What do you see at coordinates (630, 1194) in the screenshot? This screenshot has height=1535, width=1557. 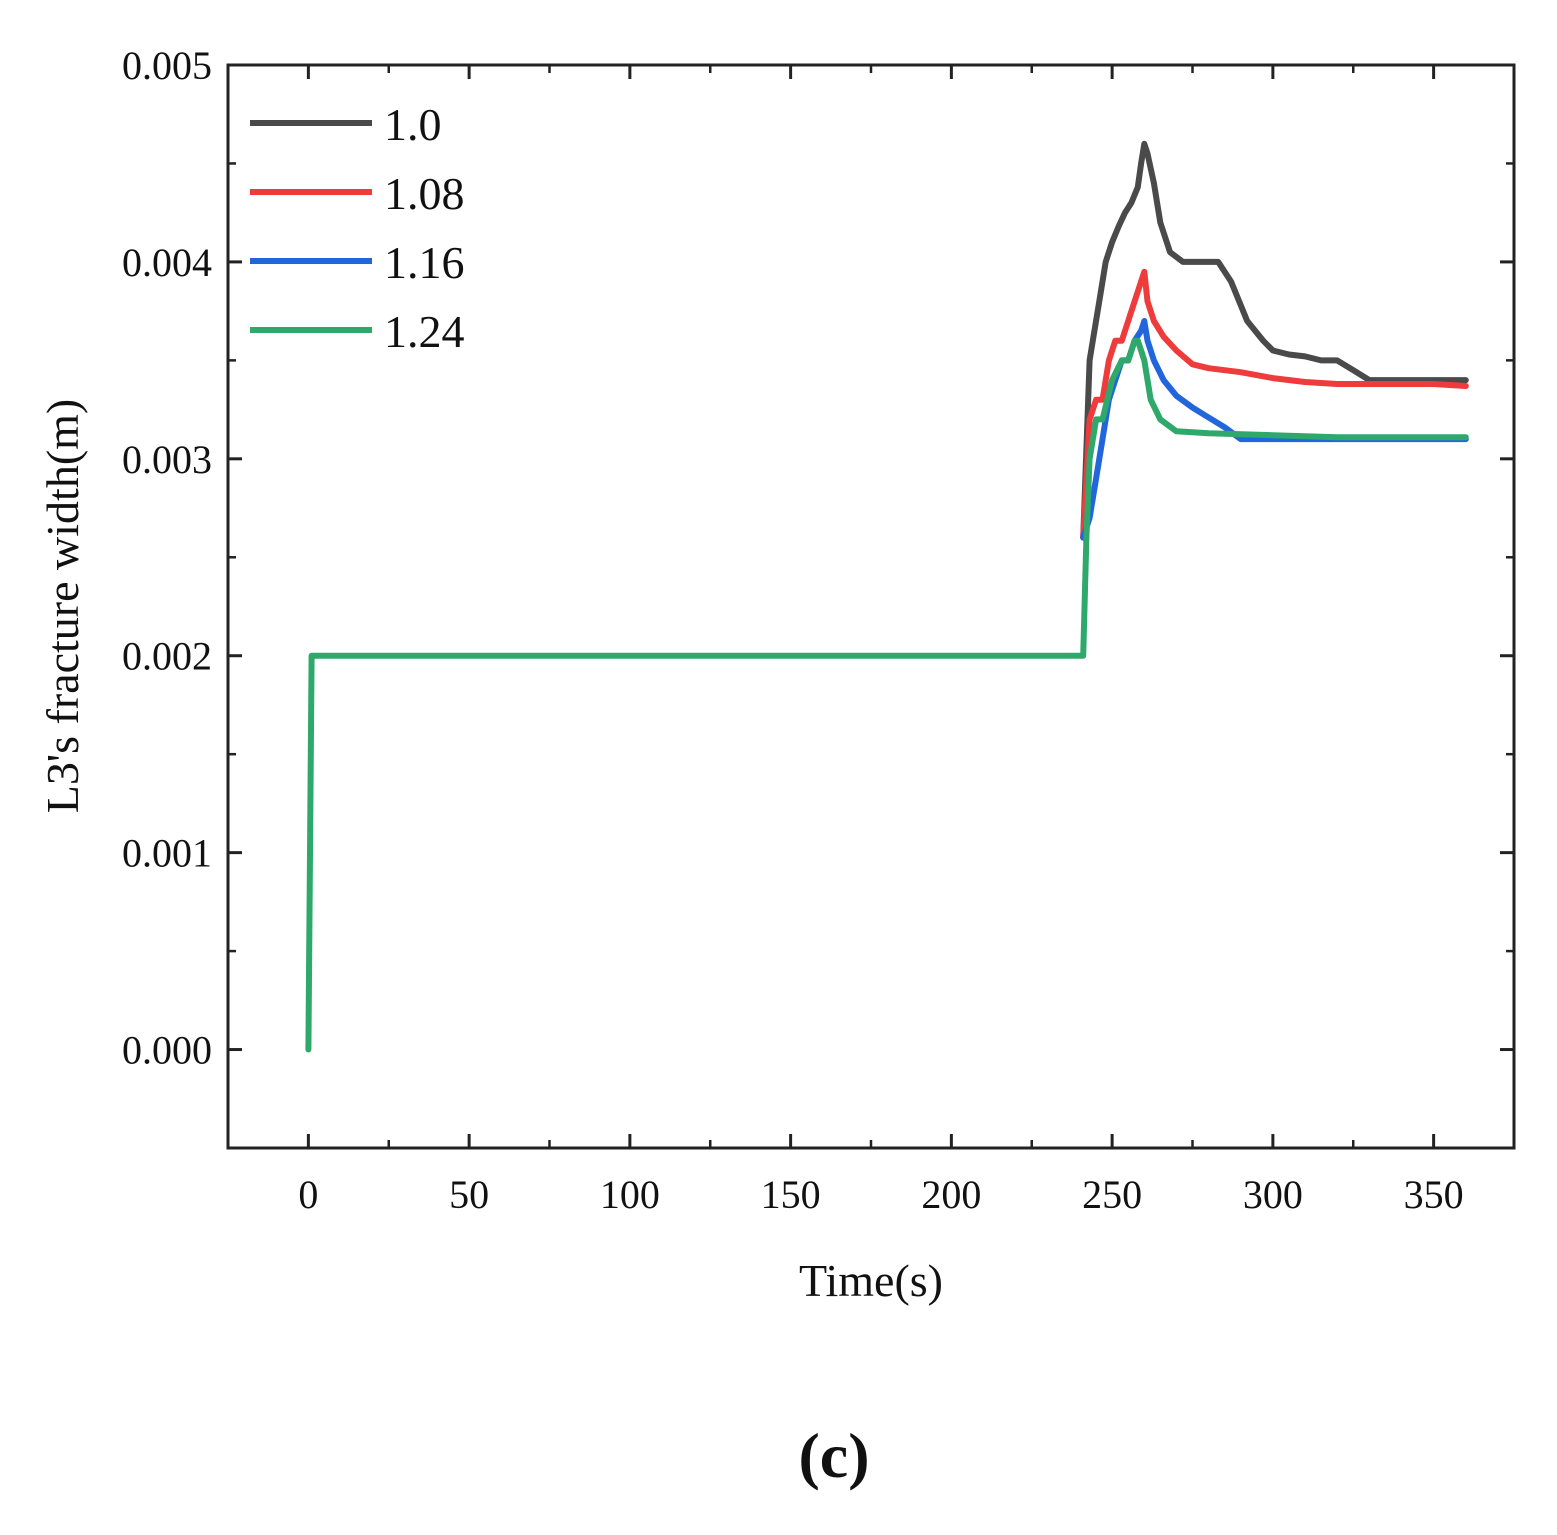 I see `x-tick-label: 100` at bounding box center [630, 1194].